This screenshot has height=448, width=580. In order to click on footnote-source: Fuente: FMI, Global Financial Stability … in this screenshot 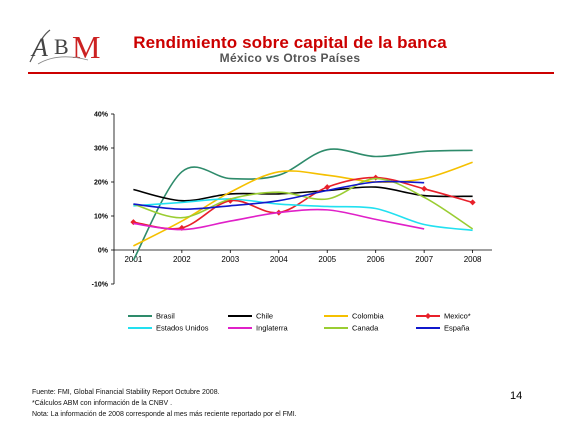, I will do `click(126, 392)`.